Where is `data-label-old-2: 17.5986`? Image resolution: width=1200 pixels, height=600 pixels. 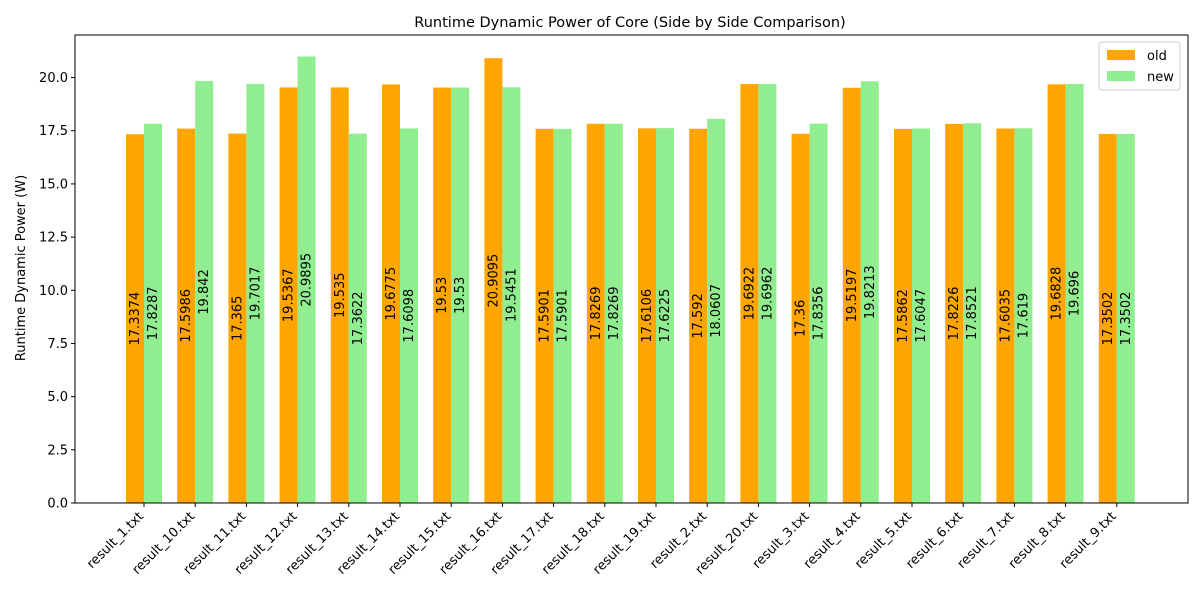 data-label-old-2: 17.5986 is located at coordinates (186, 316).